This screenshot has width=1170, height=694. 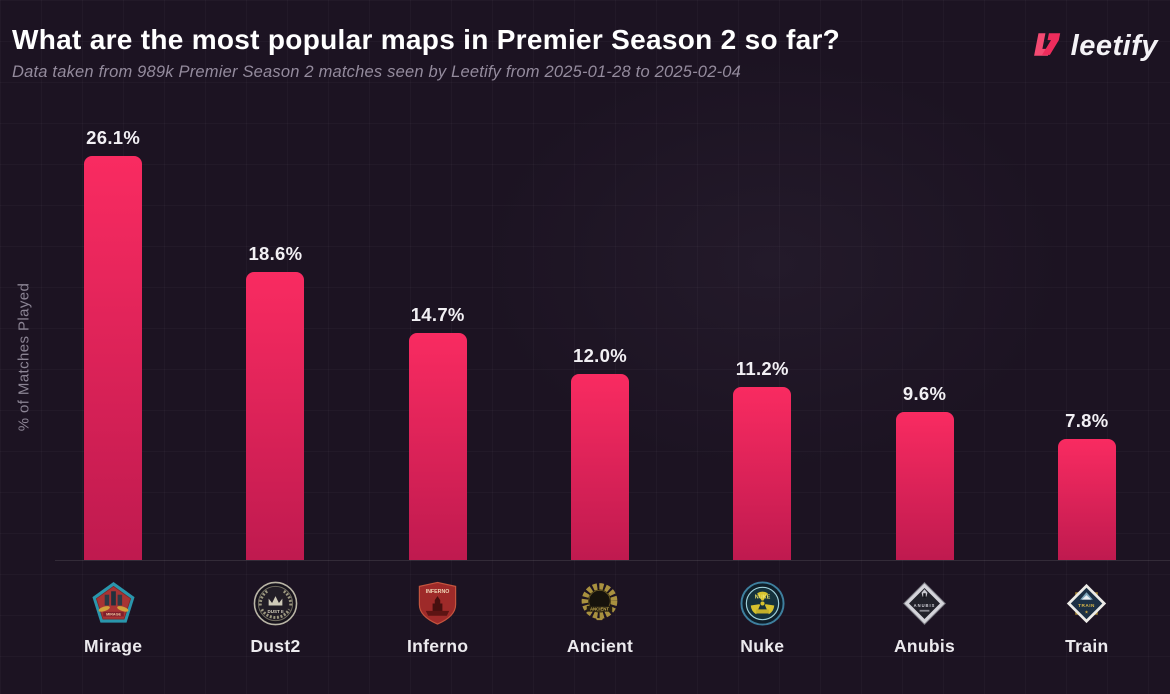 I want to click on bar-ancient, so click(x=599, y=467).